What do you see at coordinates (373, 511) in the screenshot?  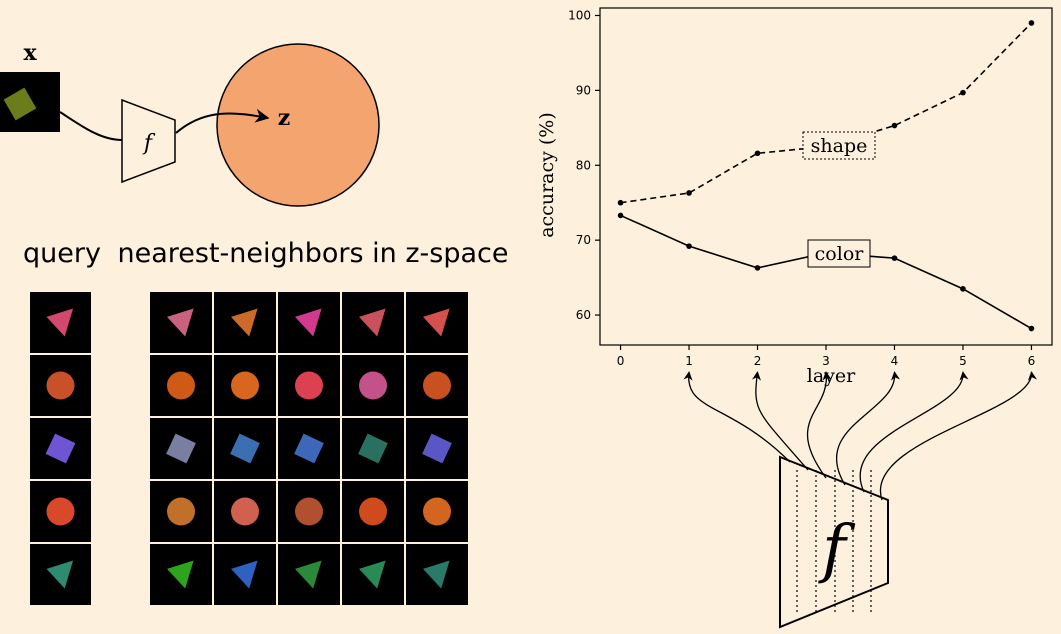 I see `neighbor-cell-4-4-circle` at bounding box center [373, 511].